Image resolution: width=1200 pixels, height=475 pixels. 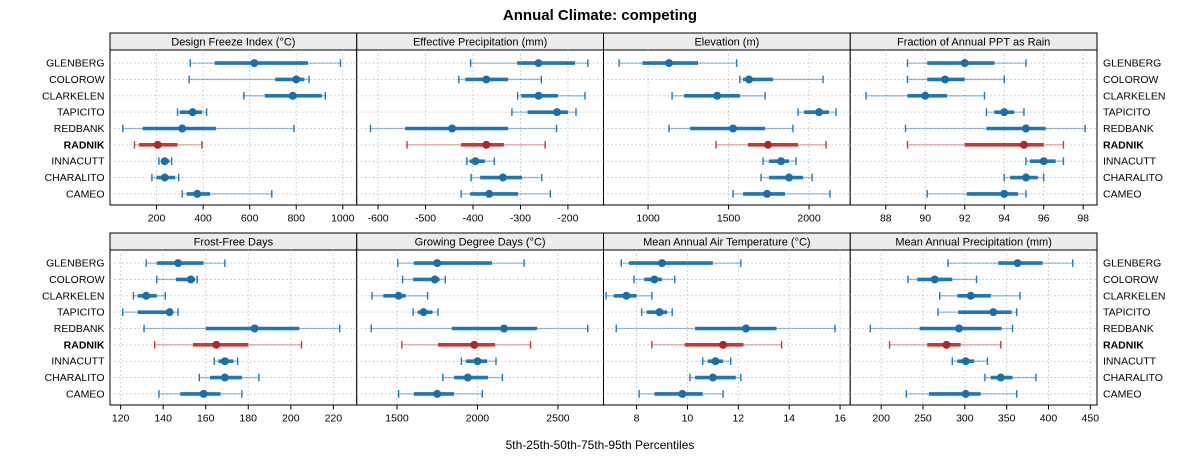 What do you see at coordinates (1122, 194) in the screenshot?
I see `station-label-right-cameo: CAMEO` at bounding box center [1122, 194].